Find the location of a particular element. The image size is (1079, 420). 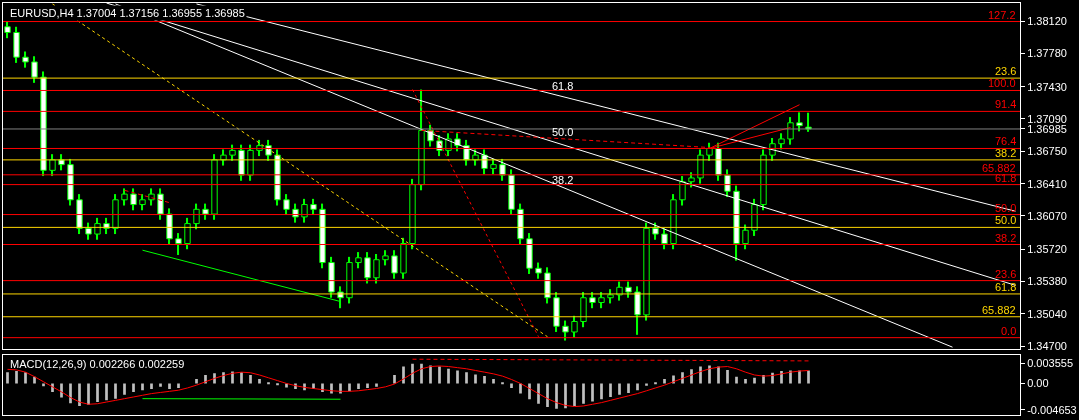

y-tick-label: 1.36070 is located at coordinates (1047, 215).